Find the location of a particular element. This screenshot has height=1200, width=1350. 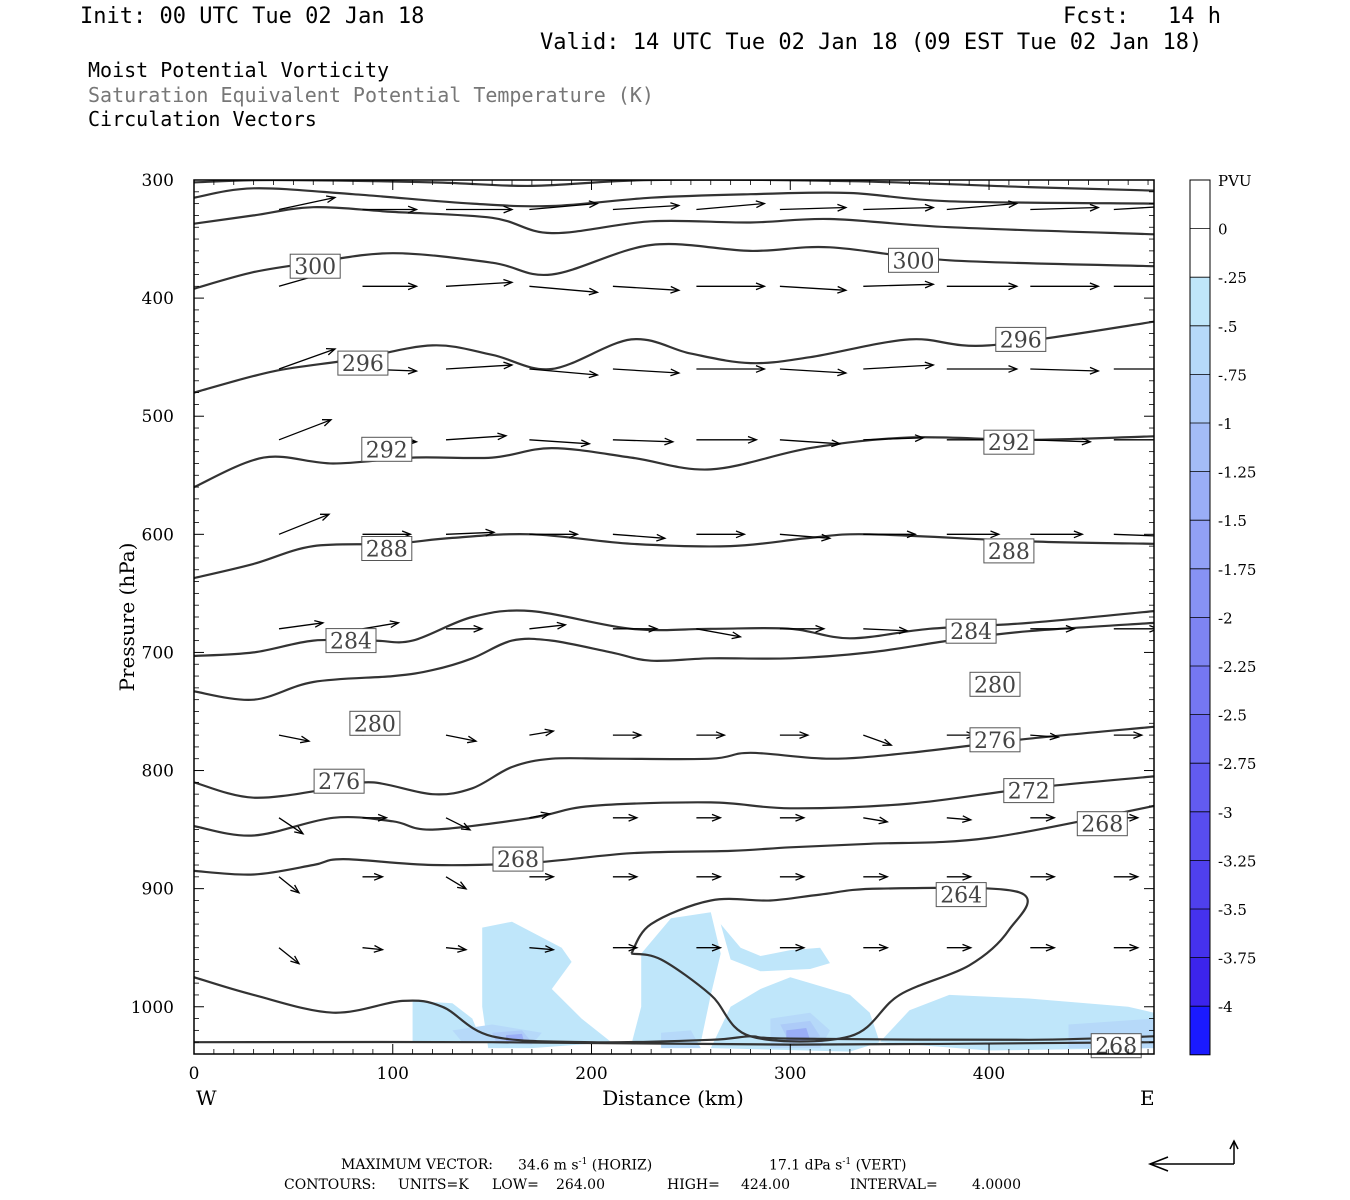

contour-label: 296 is located at coordinates (363, 364).